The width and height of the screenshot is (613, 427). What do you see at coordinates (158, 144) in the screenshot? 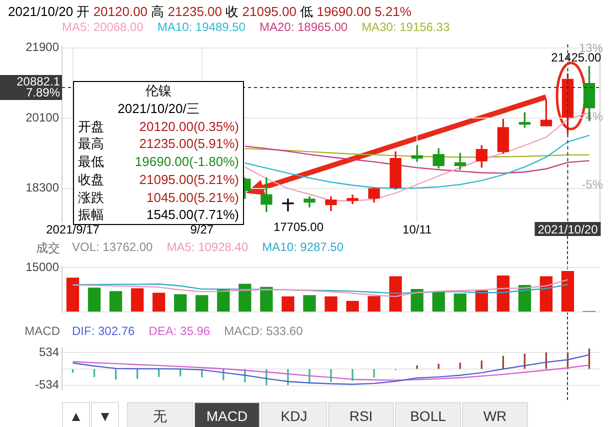
I see `text: 最高 21235.00(5.91%)` at bounding box center [158, 144].